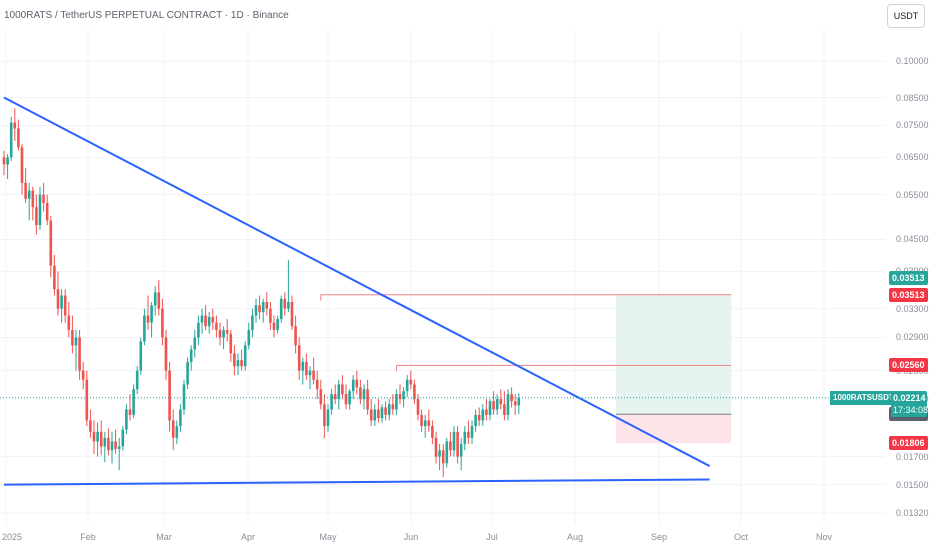 This screenshot has height=550, width=932. What do you see at coordinates (674, 354) in the screenshot?
I see `target-zone` at bounding box center [674, 354].